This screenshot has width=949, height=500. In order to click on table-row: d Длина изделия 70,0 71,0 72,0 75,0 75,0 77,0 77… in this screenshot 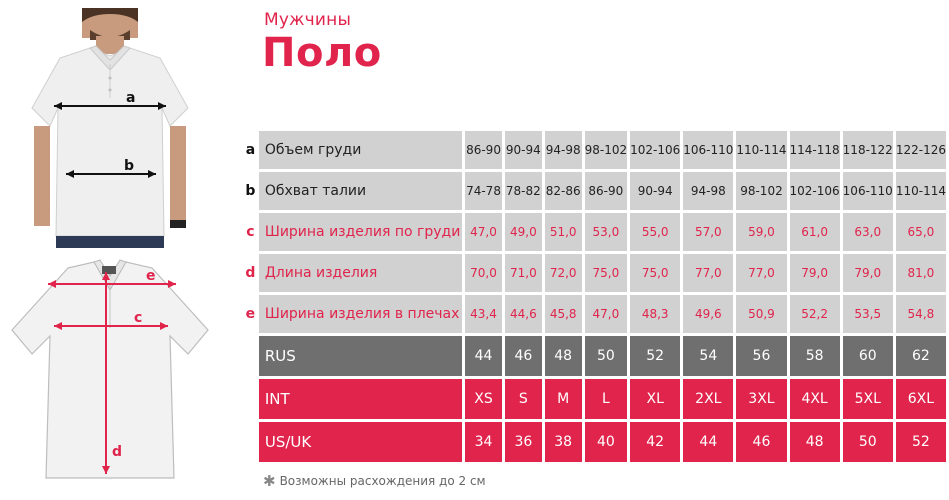, I will do `click(595, 273)`.